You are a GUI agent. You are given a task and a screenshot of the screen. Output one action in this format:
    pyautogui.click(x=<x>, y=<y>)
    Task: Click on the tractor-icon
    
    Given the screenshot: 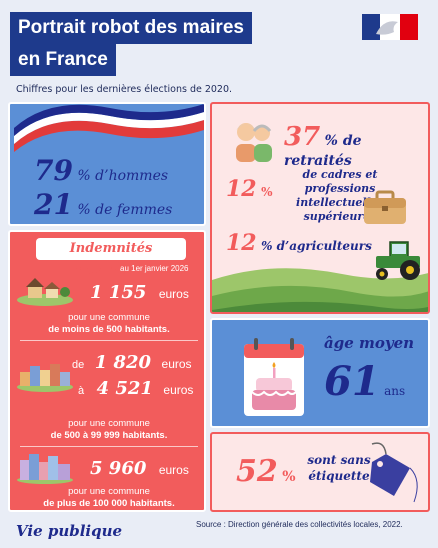 What is the action you would take?
    pyautogui.click(x=398, y=260)
    